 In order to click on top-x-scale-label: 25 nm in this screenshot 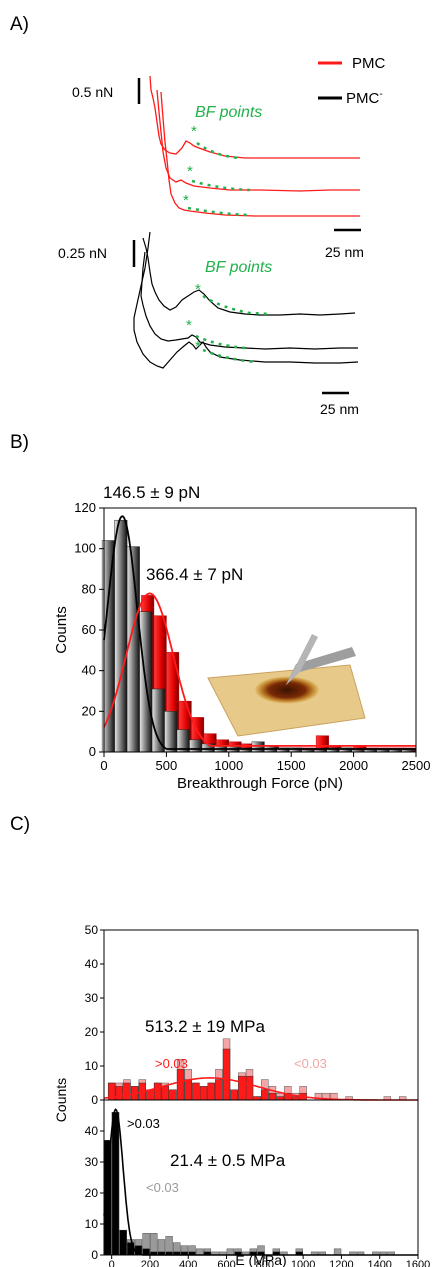, I will do `click(344, 252)`.